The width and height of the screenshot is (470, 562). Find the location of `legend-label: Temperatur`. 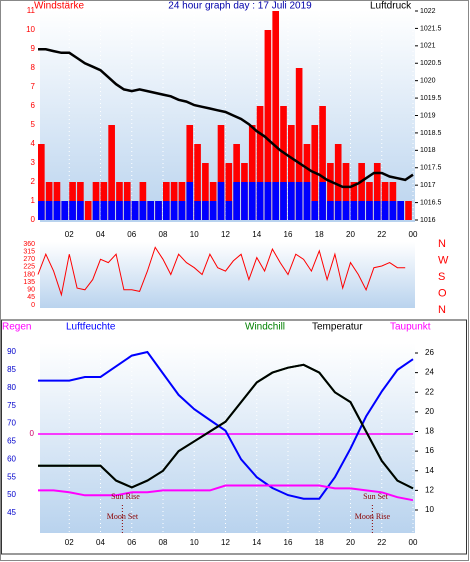

legend-label: Temperatur is located at coordinates (337, 327).